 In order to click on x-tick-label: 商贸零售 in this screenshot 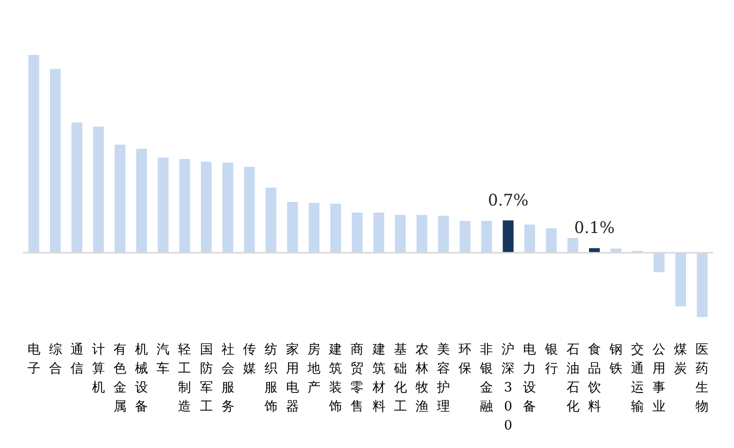, I will do `click(357, 378)`.